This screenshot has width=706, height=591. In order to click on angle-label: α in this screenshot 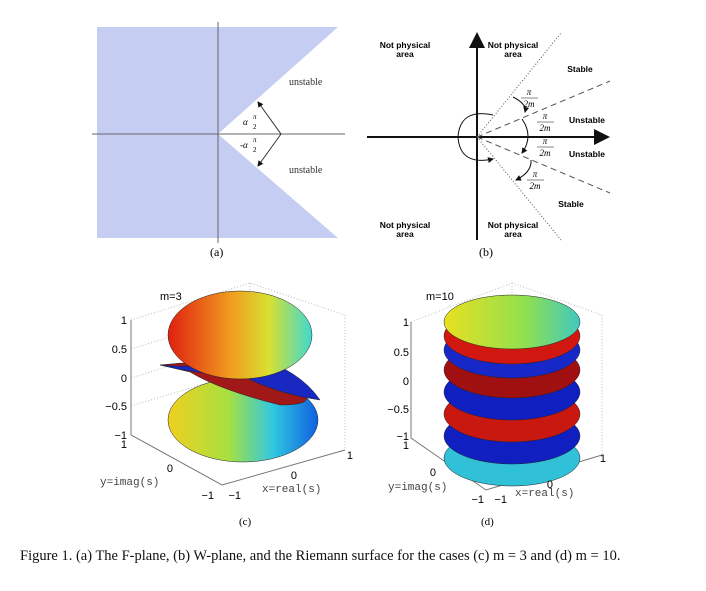, I will do `click(245, 122)`.